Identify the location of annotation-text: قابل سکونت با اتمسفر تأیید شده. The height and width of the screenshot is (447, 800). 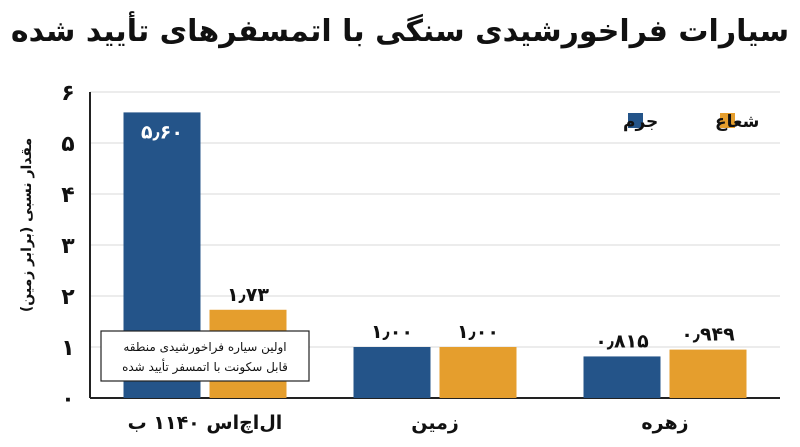
(205, 366).